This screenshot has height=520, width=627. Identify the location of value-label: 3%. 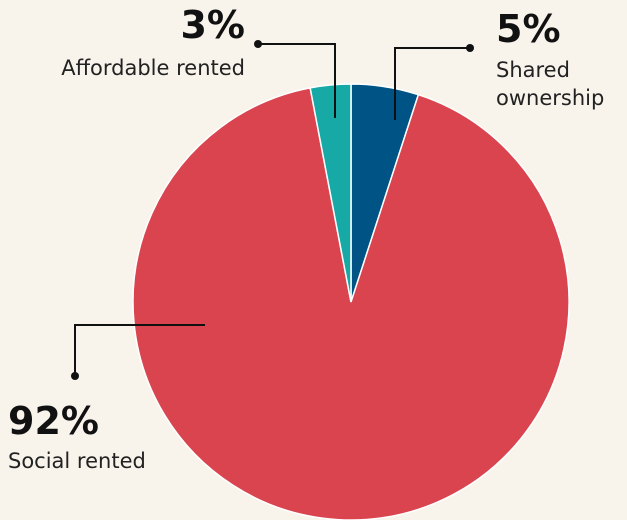
(212, 25).